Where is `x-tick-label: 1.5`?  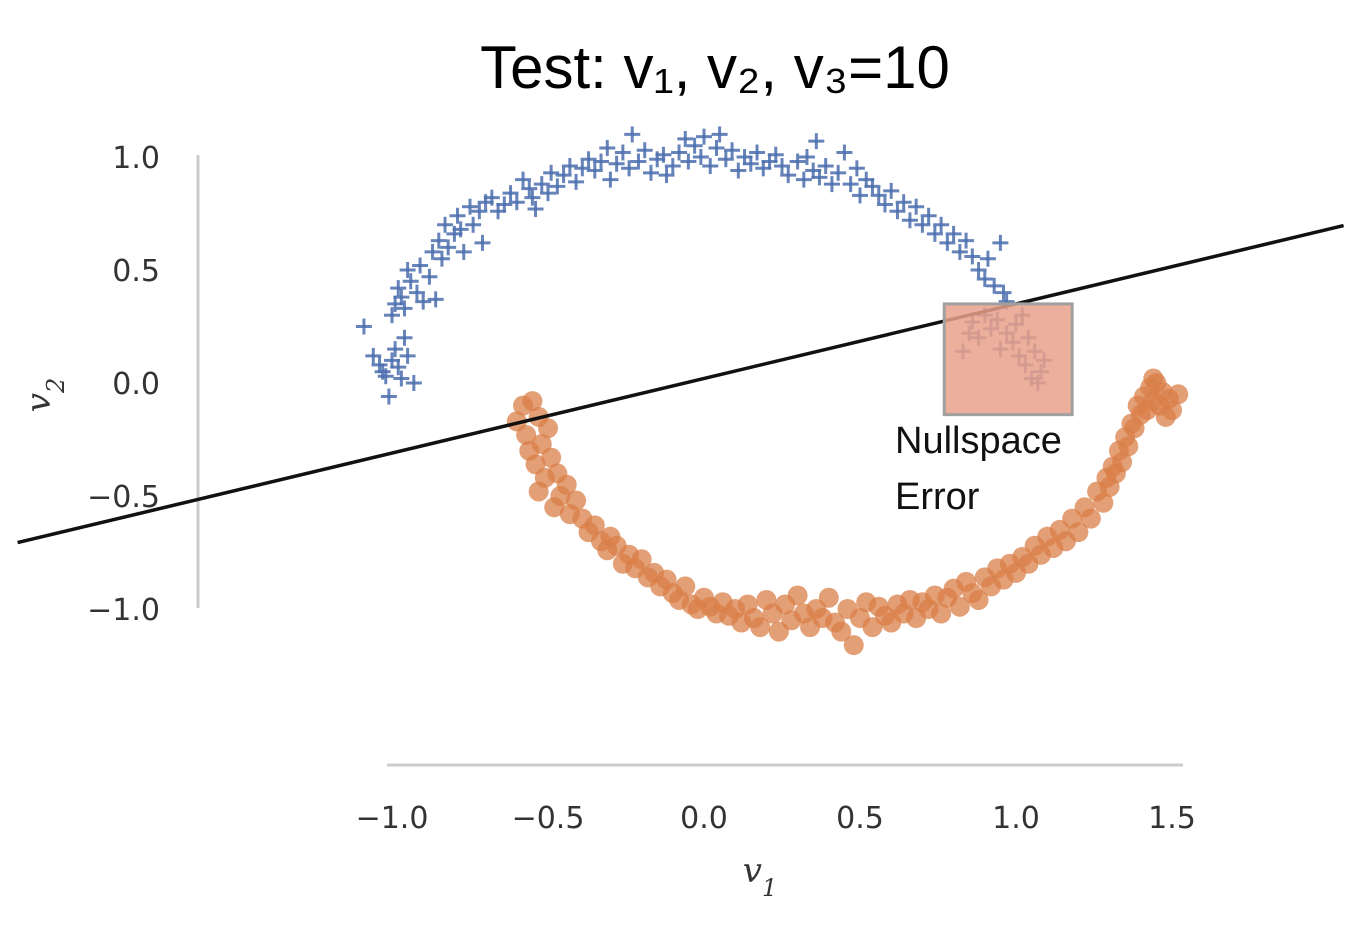
x-tick-label: 1.5 is located at coordinates (1172, 818).